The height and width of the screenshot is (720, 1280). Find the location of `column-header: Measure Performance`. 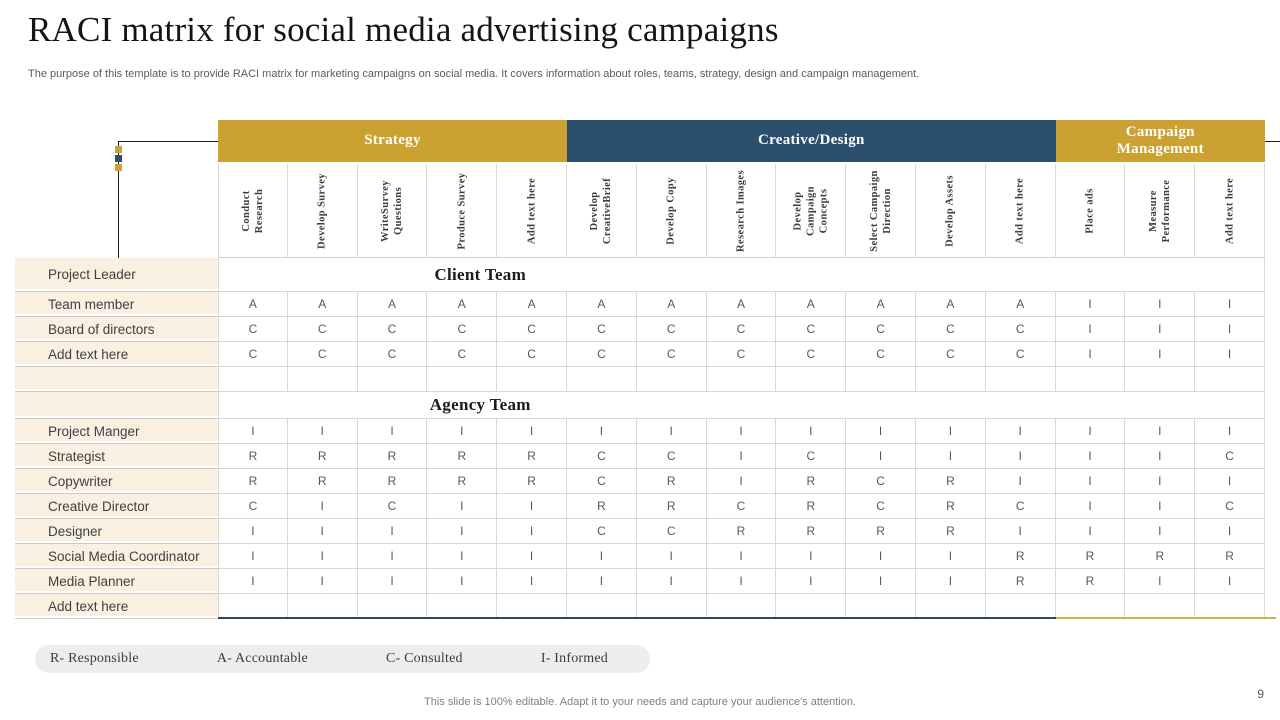

column-header: Measure Performance is located at coordinates (1160, 211).